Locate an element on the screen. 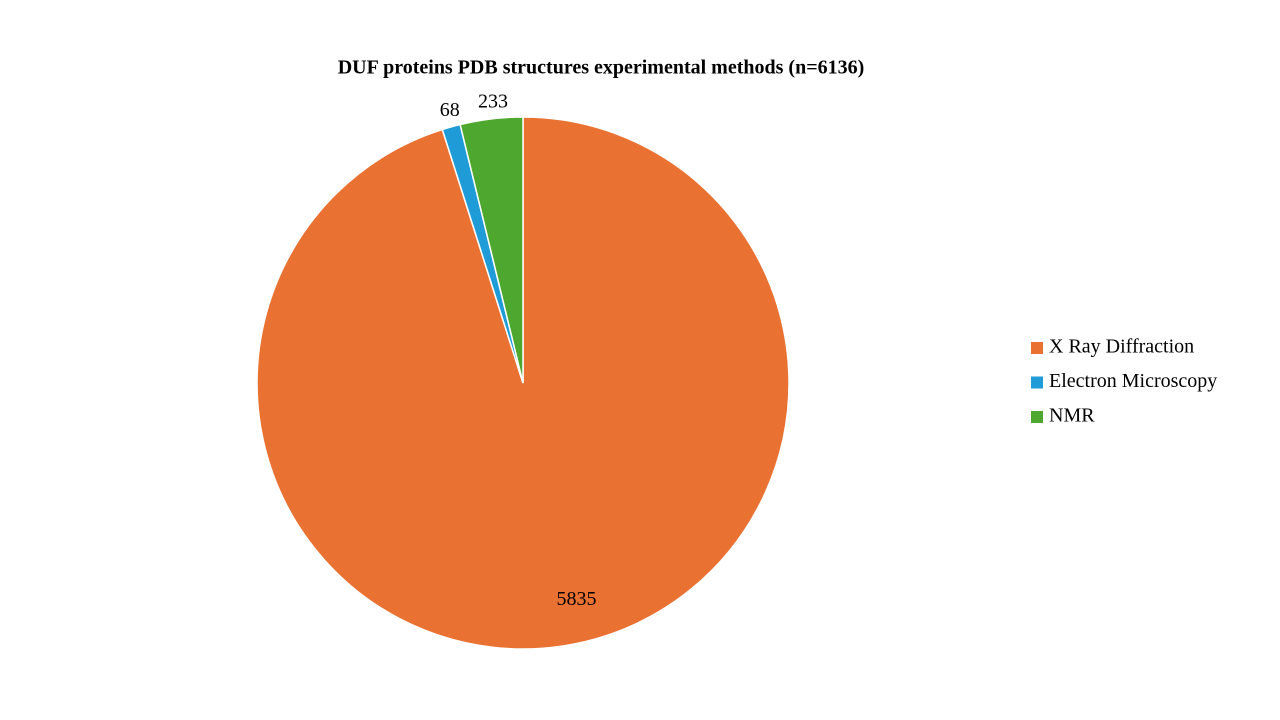 This screenshot has width=1280, height=720. data-label: 5835 is located at coordinates (576, 599).